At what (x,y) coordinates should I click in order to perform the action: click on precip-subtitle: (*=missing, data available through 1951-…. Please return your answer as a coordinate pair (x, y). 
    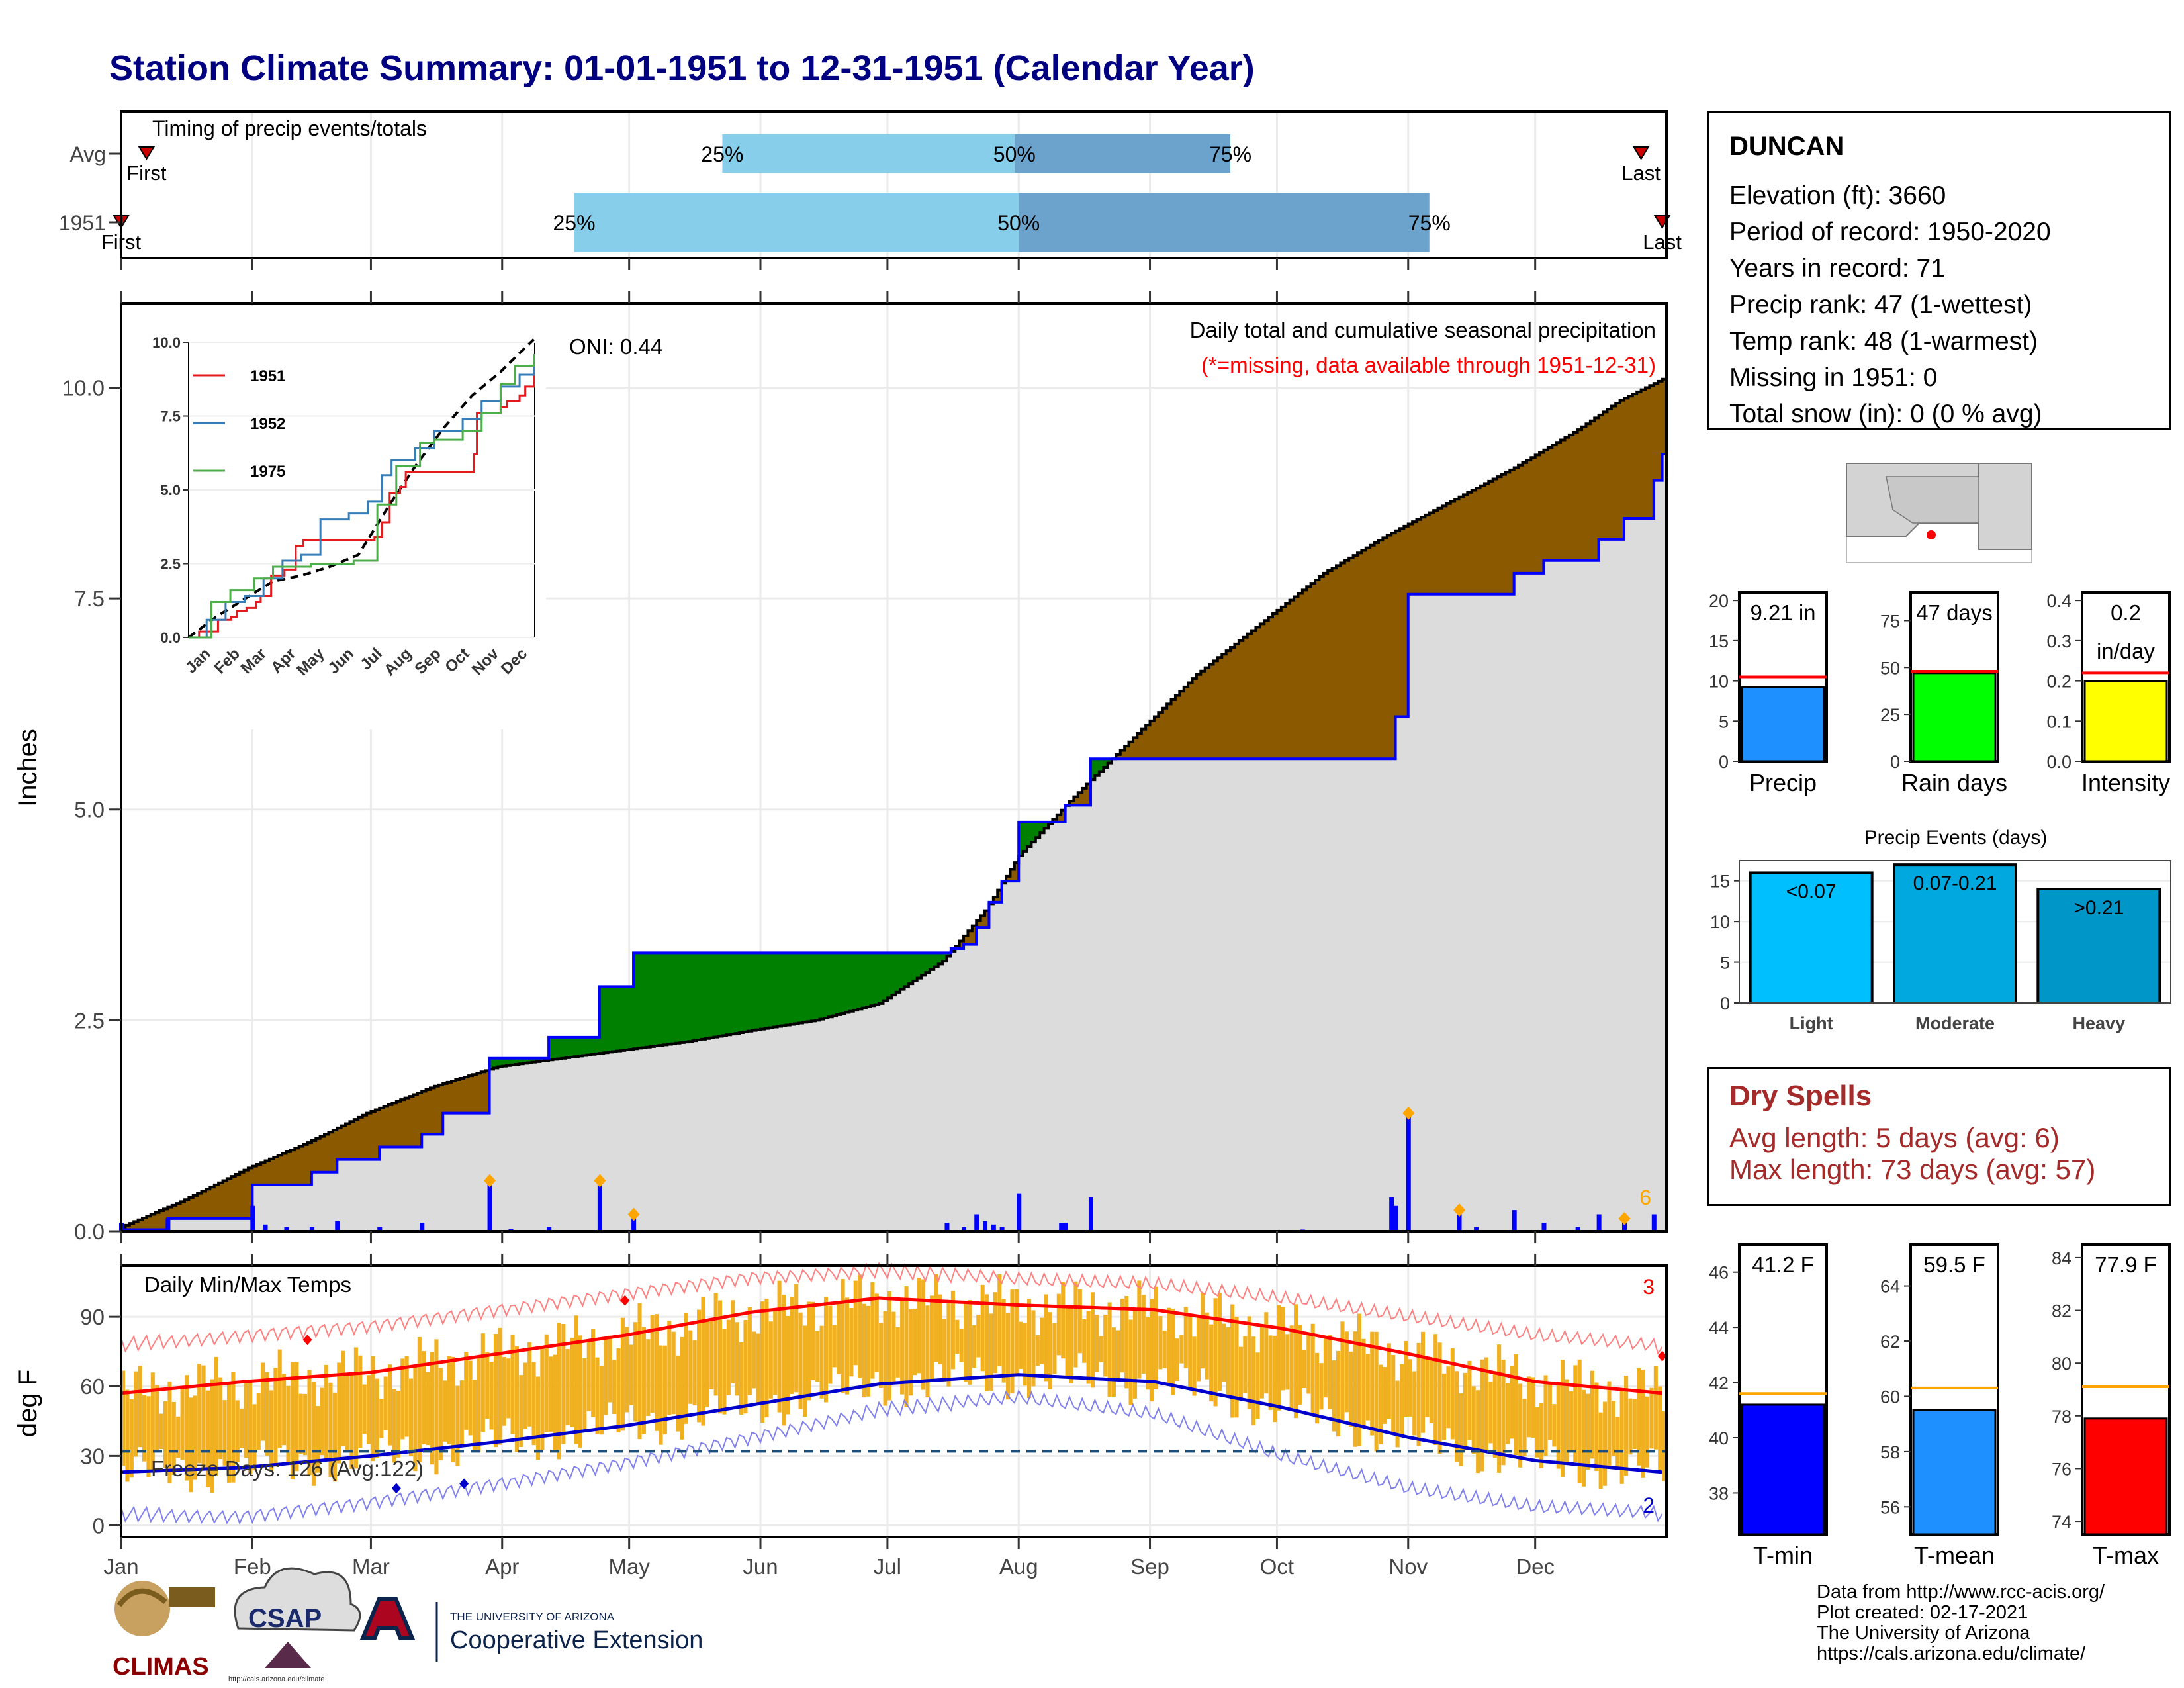
    Looking at the image, I should click on (1428, 365).